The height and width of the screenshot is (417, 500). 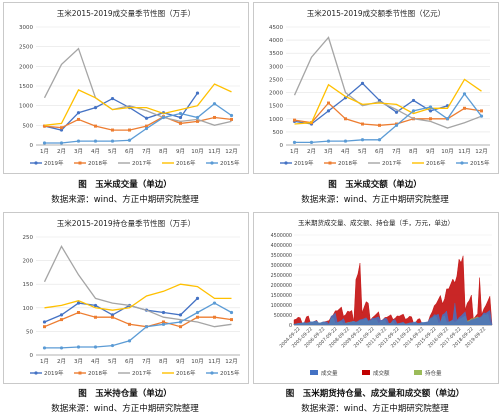 What do you see at coordinates (329, 373) in the screenshot?
I see `legend-label: 成交量` at bounding box center [329, 373].